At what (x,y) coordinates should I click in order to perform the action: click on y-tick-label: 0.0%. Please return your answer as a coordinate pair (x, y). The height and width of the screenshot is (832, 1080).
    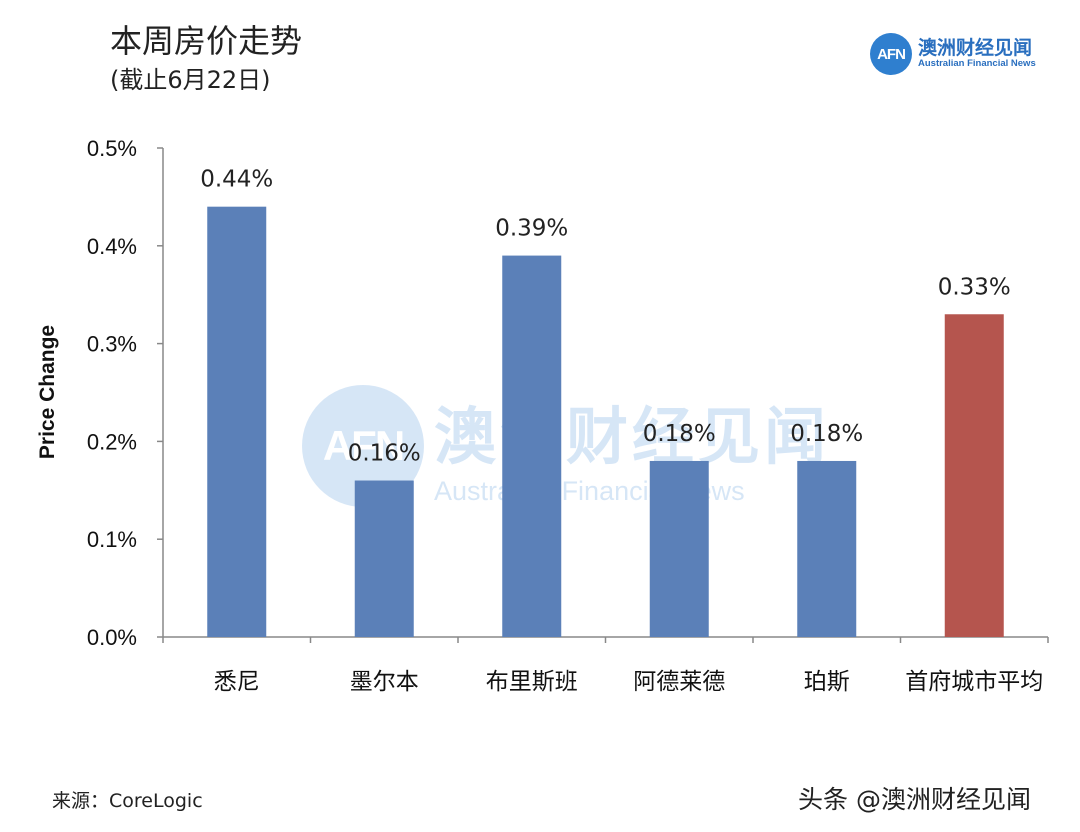
    Looking at the image, I should click on (112, 637).